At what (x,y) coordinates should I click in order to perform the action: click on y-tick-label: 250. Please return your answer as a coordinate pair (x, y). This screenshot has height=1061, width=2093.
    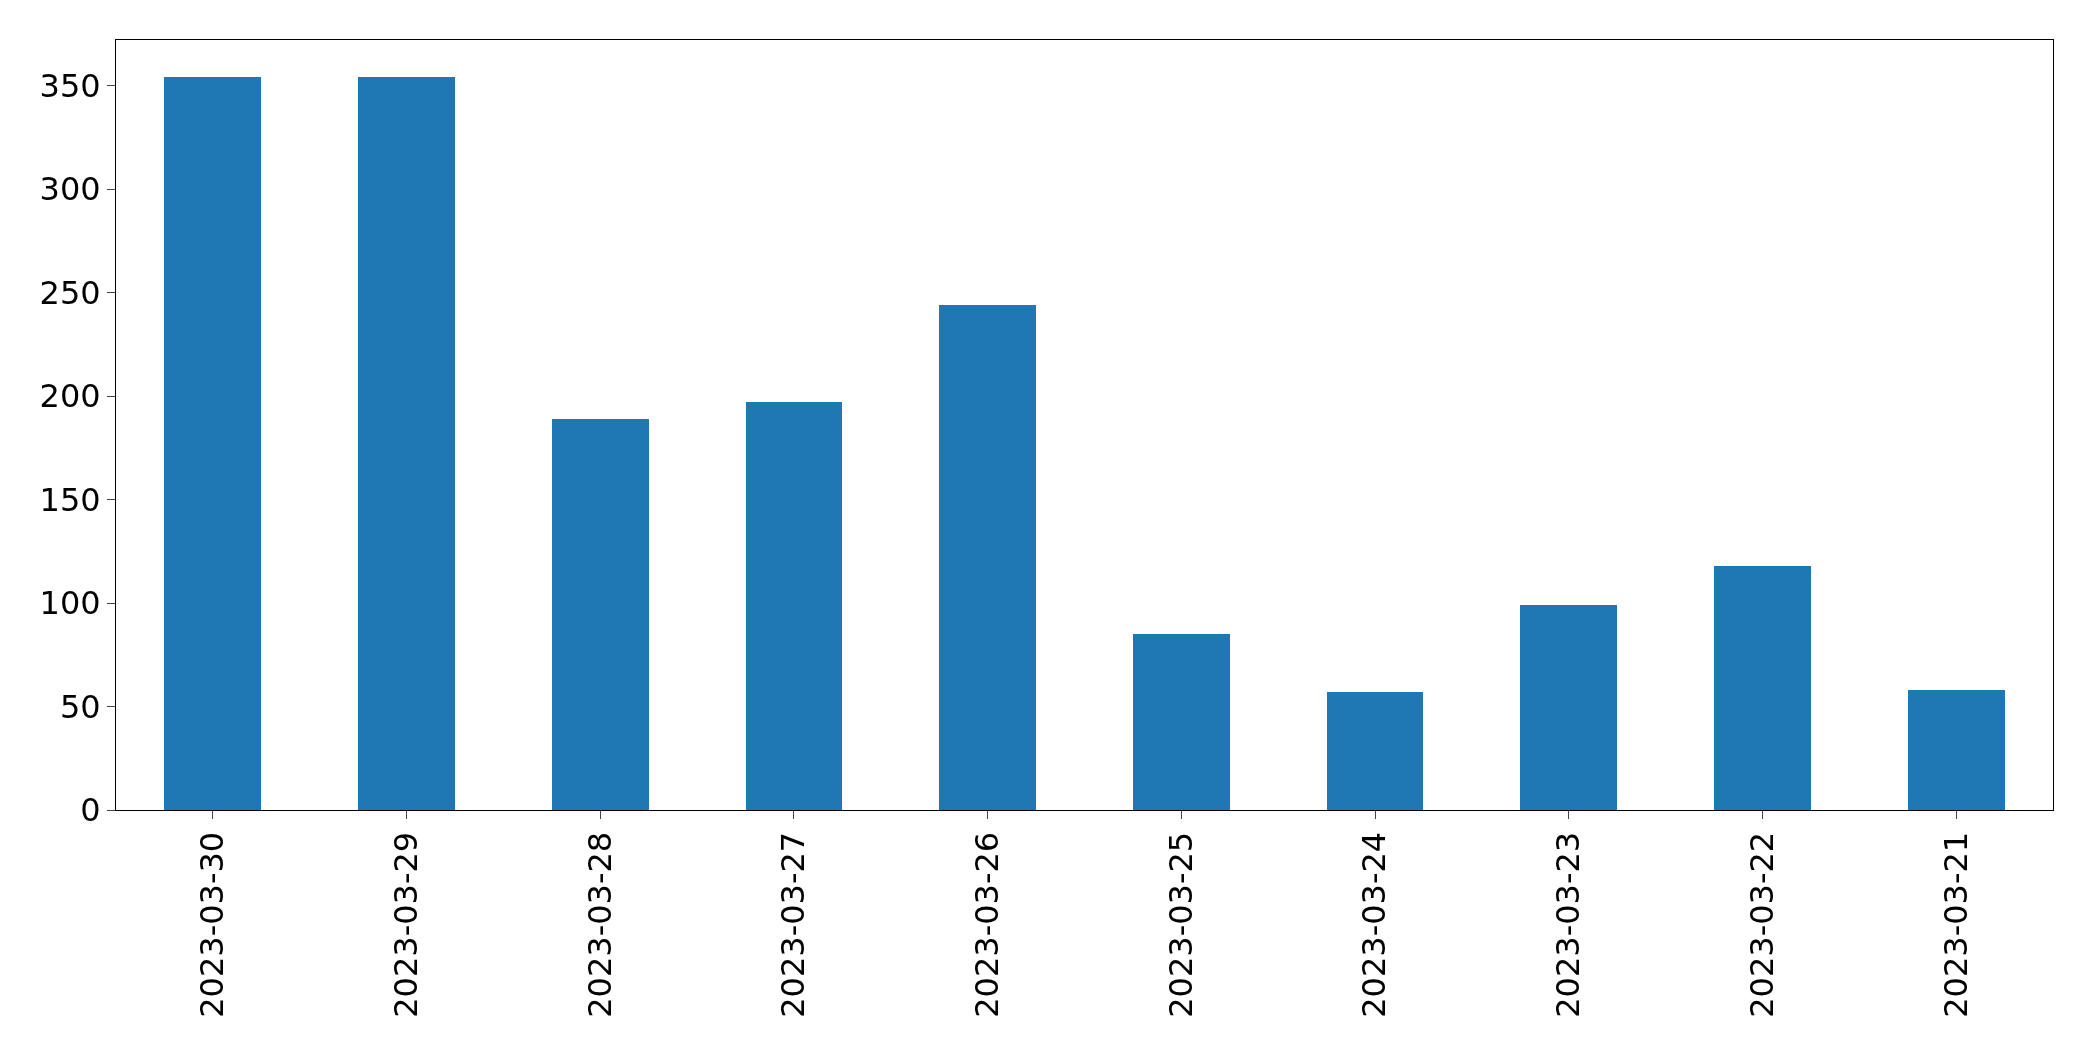
    Looking at the image, I should click on (70, 292).